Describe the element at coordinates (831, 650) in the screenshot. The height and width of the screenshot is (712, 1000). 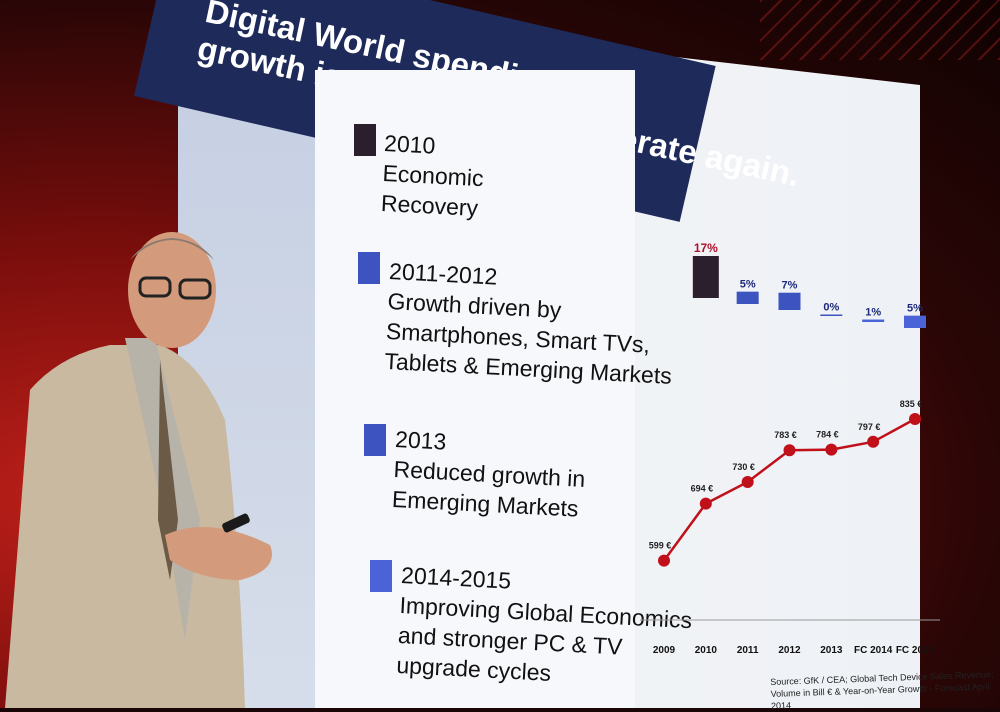
I see `x-tick-label: 2013` at that location.